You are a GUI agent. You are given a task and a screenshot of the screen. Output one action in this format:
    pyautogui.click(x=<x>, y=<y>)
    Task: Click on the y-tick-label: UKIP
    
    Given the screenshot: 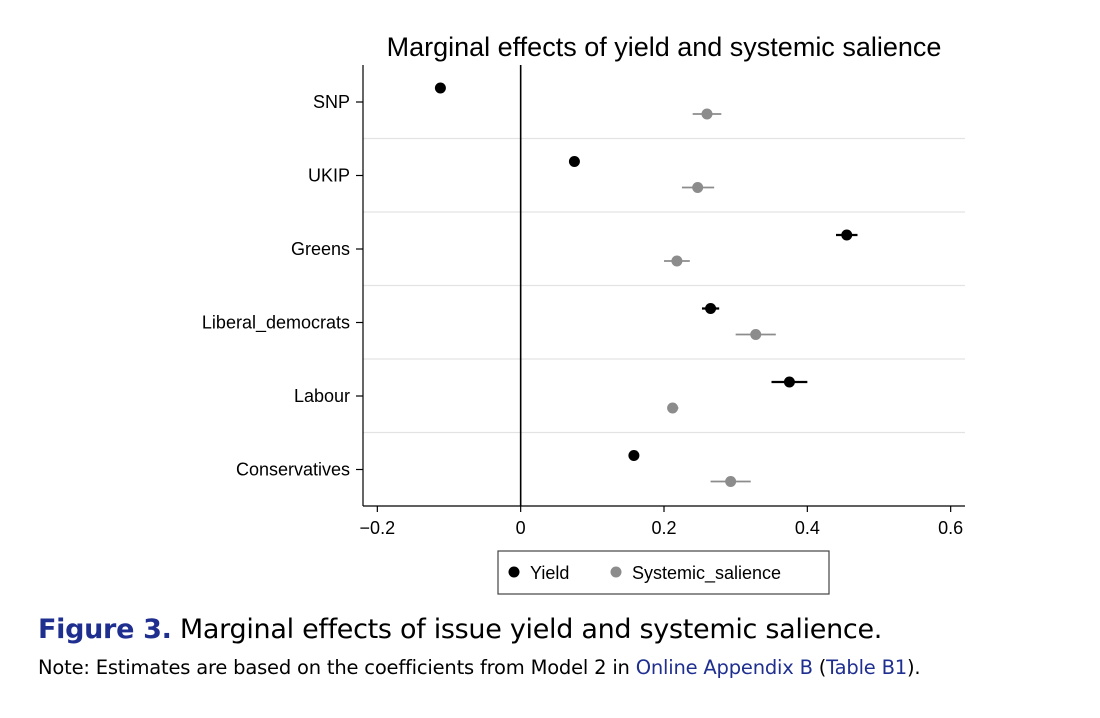 What is the action you would take?
    pyautogui.click(x=329, y=176)
    